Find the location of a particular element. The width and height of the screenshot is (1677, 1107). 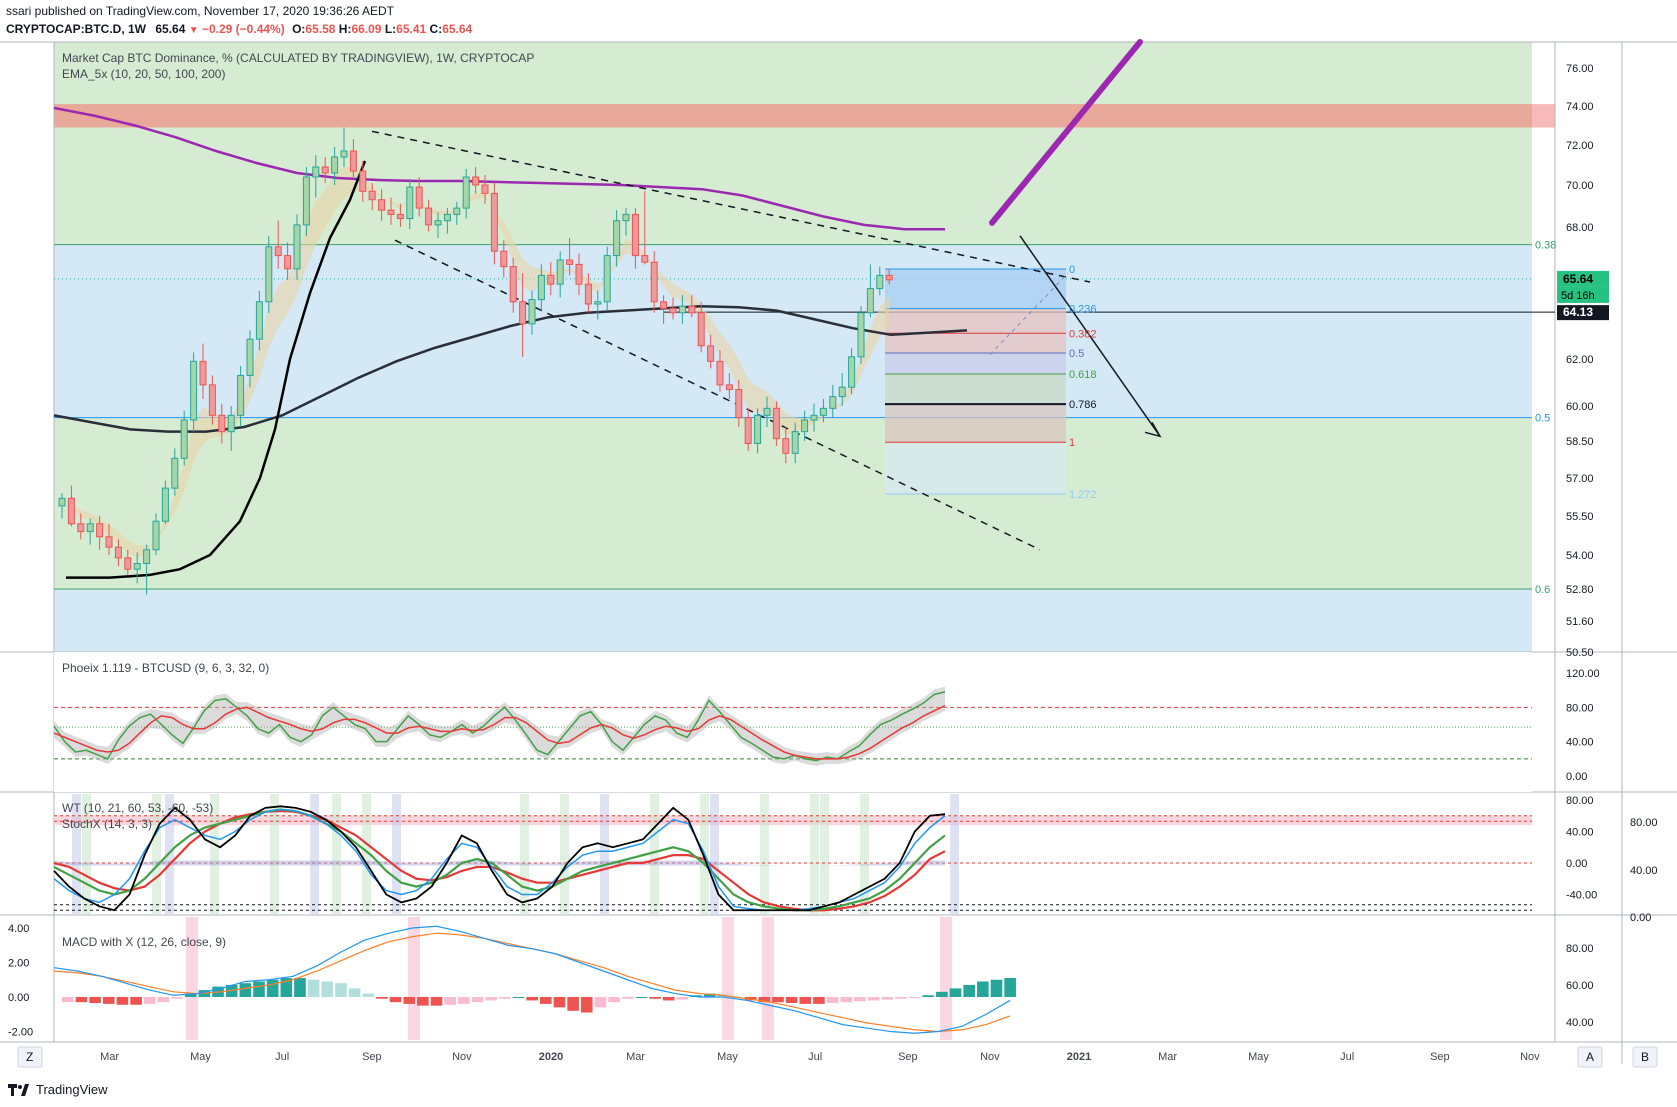

time-axis-label: 2021 is located at coordinates (1079, 1057).